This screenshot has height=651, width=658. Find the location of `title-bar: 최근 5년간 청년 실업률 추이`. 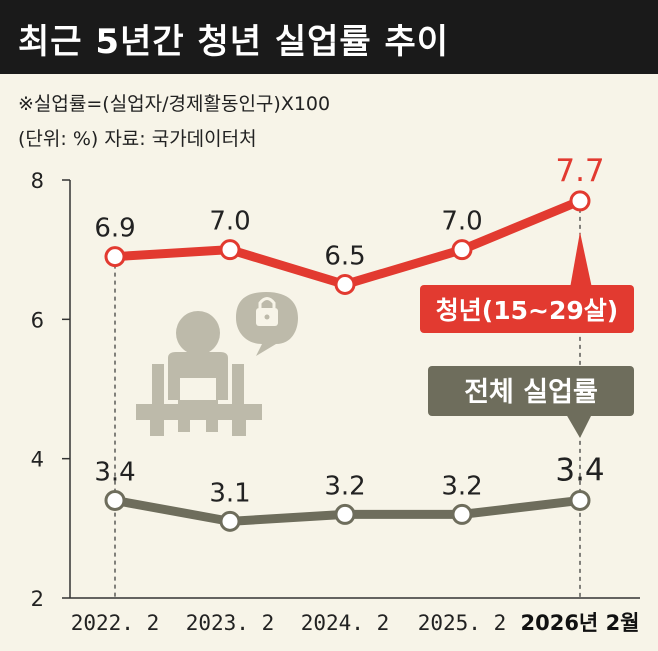

title-bar: 최근 5년간 청년 실업률 추이 is located at coordinates (329, 37).